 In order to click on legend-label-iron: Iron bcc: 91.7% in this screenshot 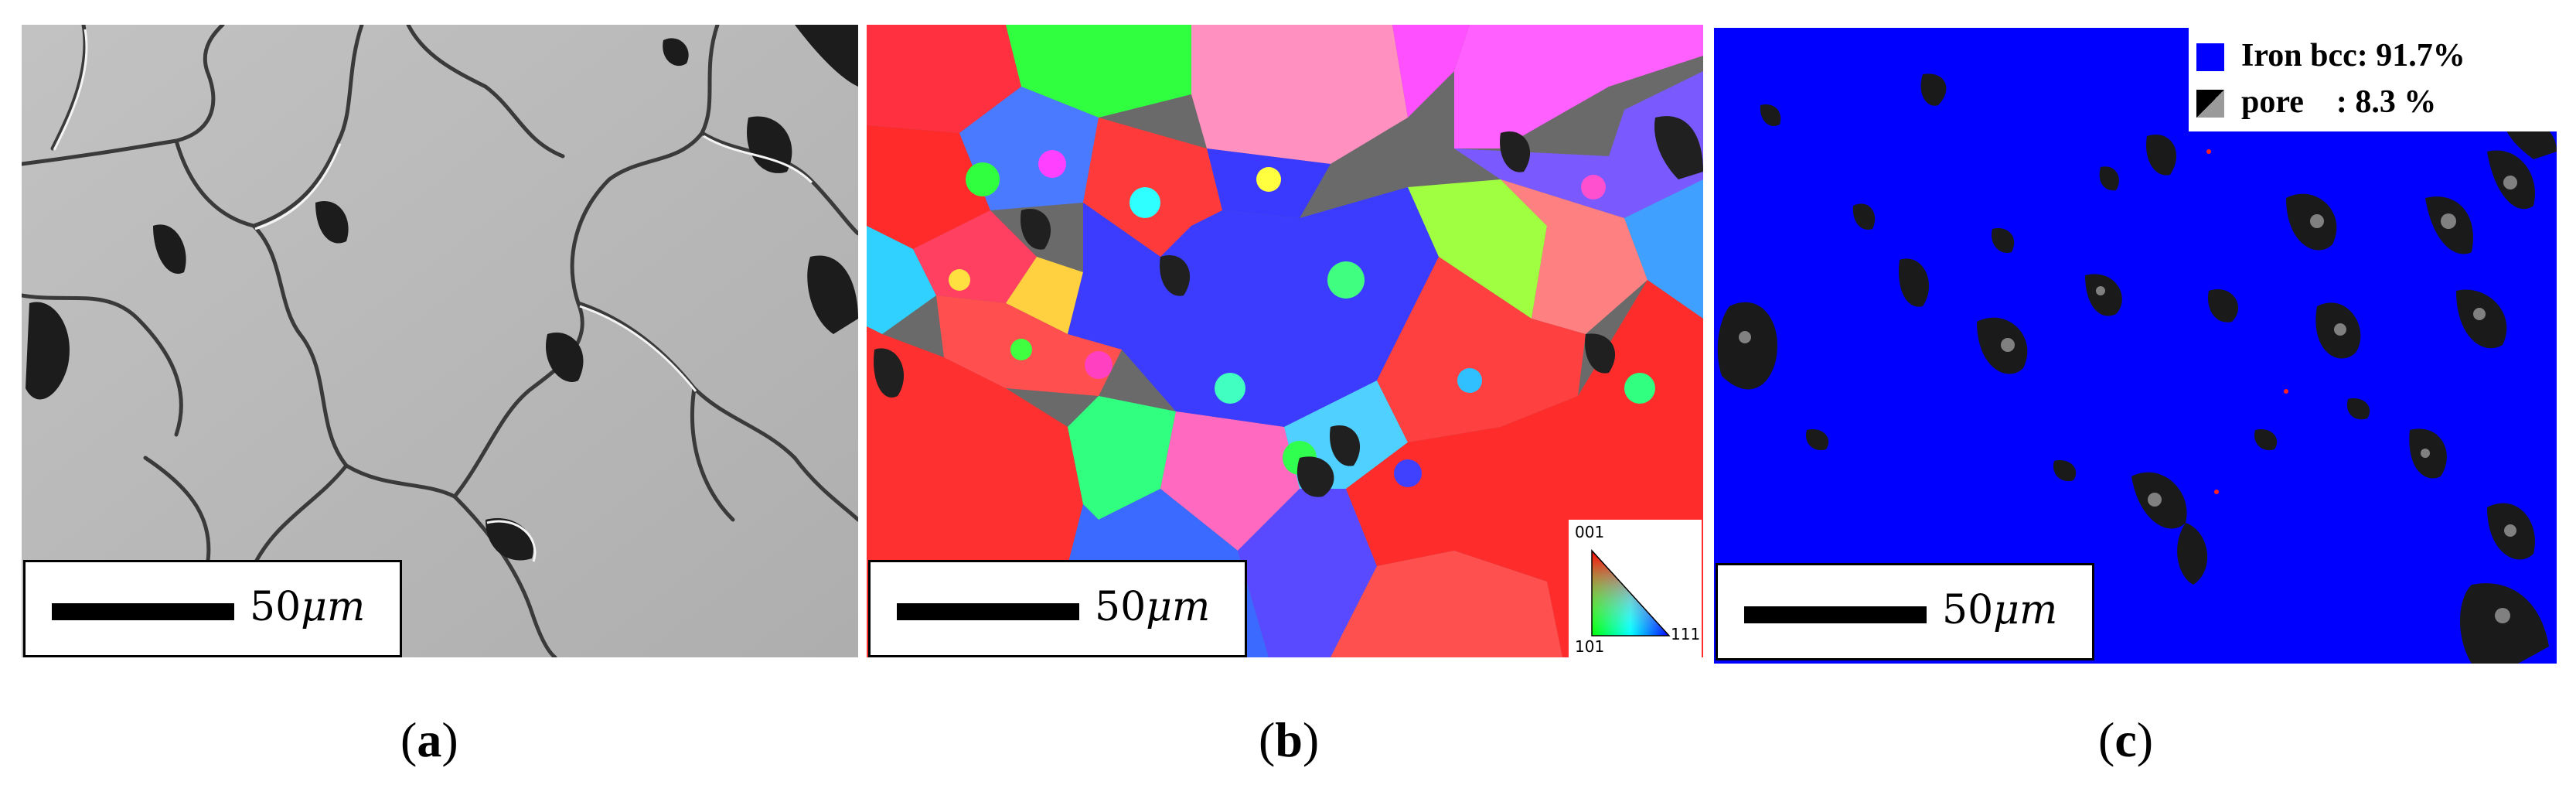, I will do `click(2353, 55)`.